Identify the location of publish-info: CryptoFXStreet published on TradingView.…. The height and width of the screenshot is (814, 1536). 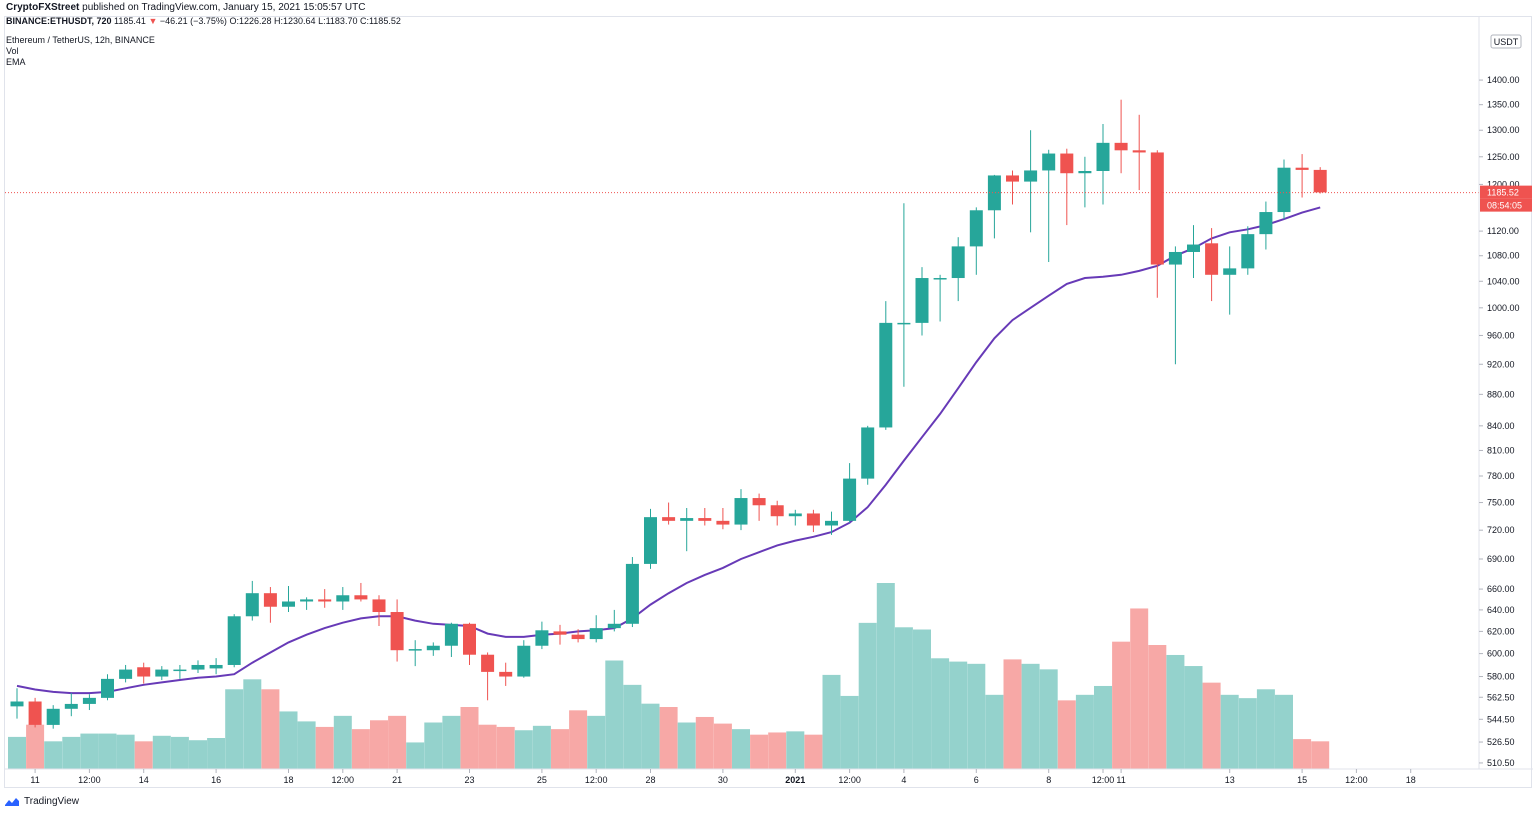
(185, 7).